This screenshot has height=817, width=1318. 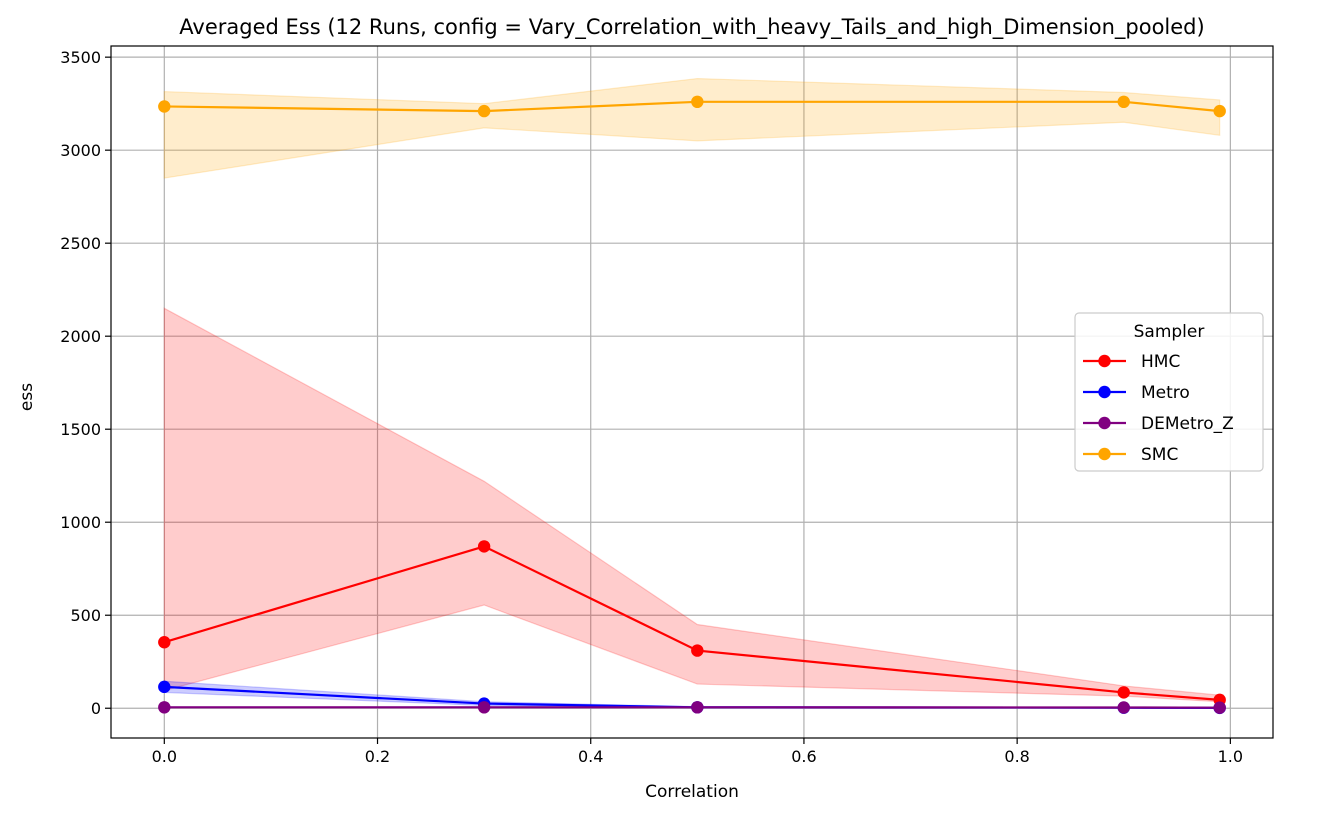 What do you see at coordinates (27, 397) in the screenshot?
I see `y-axis-label: ess` at bounding box center [27, 397].